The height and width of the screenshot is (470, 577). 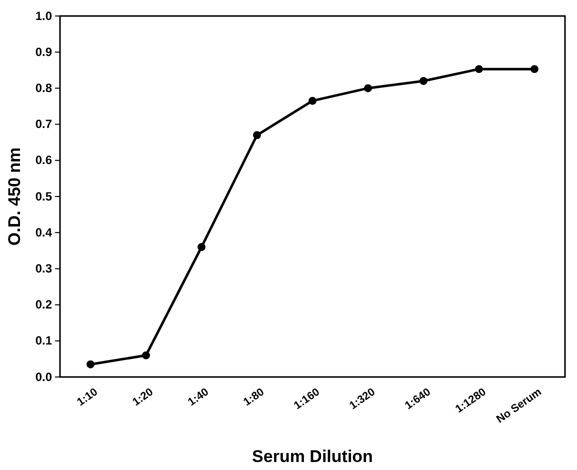 What do you see at coordinates (143, 397) in the screenshot?
I see `x-tick-label: 1:20` at bounding box center [143, 397].